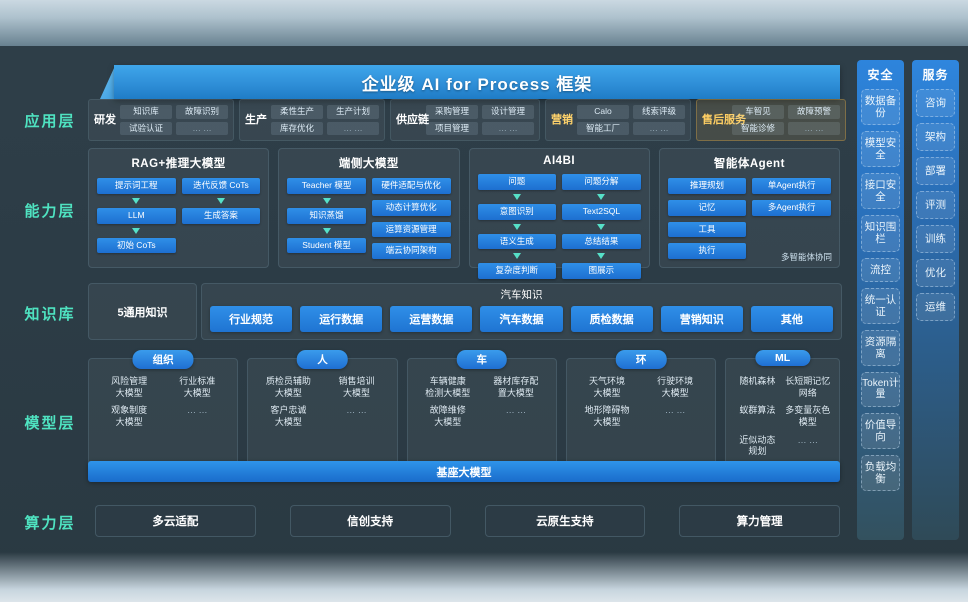 Image resolution: width=968 pixels, height=602 pixels. What do you see at coordinates (179, 208) in the screenshot?
I see `capability-panel: RAG+推理大模型 提示词工程 LLM 初始 CoTs 迭代反馈 CoTs 生成答案` at bounding box center [179, 208].